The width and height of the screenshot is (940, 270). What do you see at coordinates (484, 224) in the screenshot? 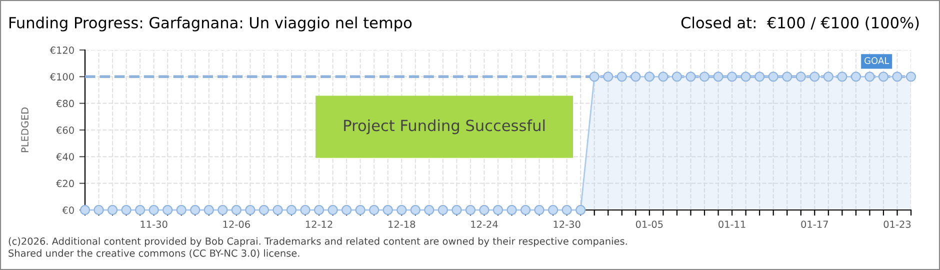
I see `x-tick-label: 12-24` at bounding box center [484, 224].